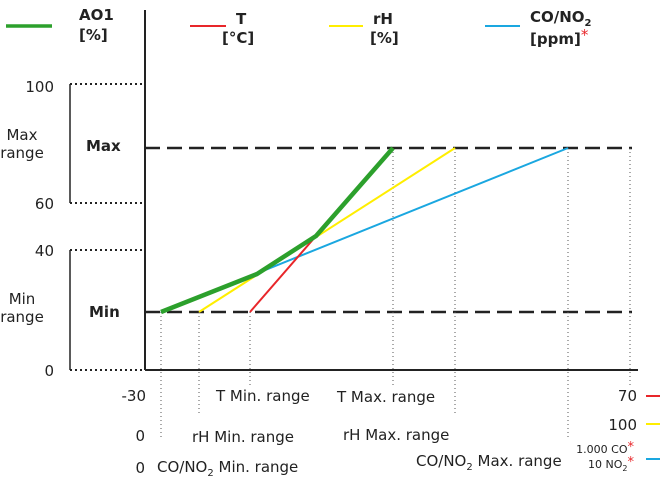 The height and width of the screenshot is (482, 661). I want to click on rh-legend-name: rH, so click(383, 19).